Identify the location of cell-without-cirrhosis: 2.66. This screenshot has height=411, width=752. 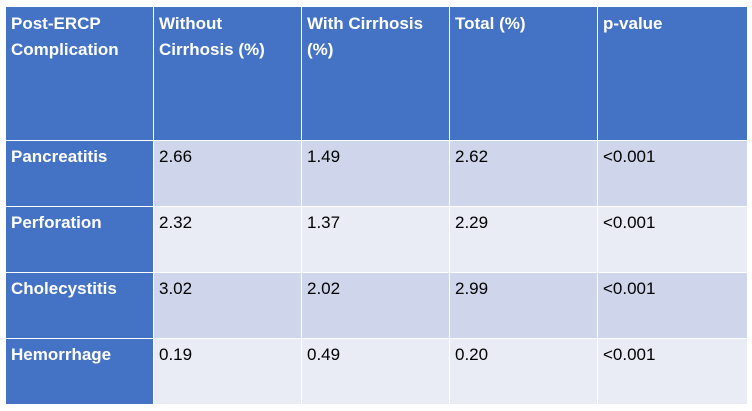
(227, 173).